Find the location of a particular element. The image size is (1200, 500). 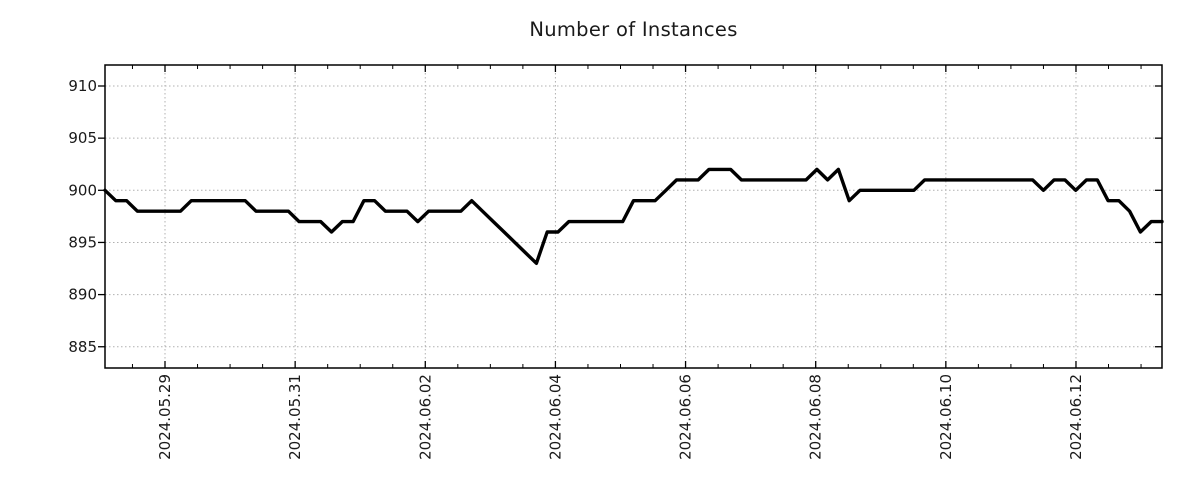

y-tick-label: 905 is located at coordinates (82, 138).